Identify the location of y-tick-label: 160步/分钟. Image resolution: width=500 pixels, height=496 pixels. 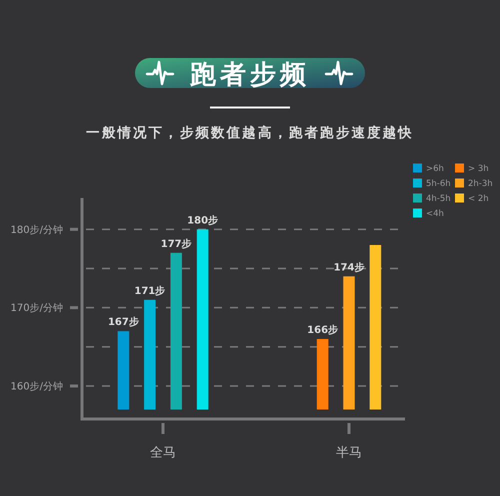
(36, 386).